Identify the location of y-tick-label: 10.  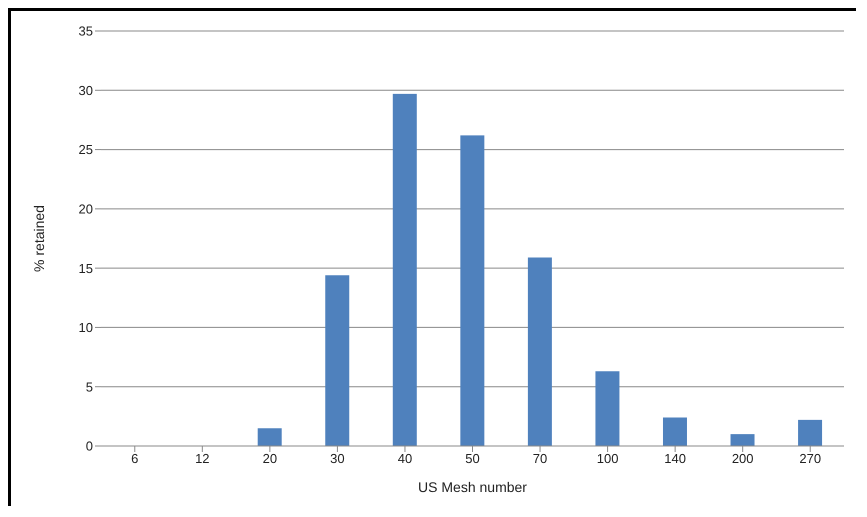
(85, 328).